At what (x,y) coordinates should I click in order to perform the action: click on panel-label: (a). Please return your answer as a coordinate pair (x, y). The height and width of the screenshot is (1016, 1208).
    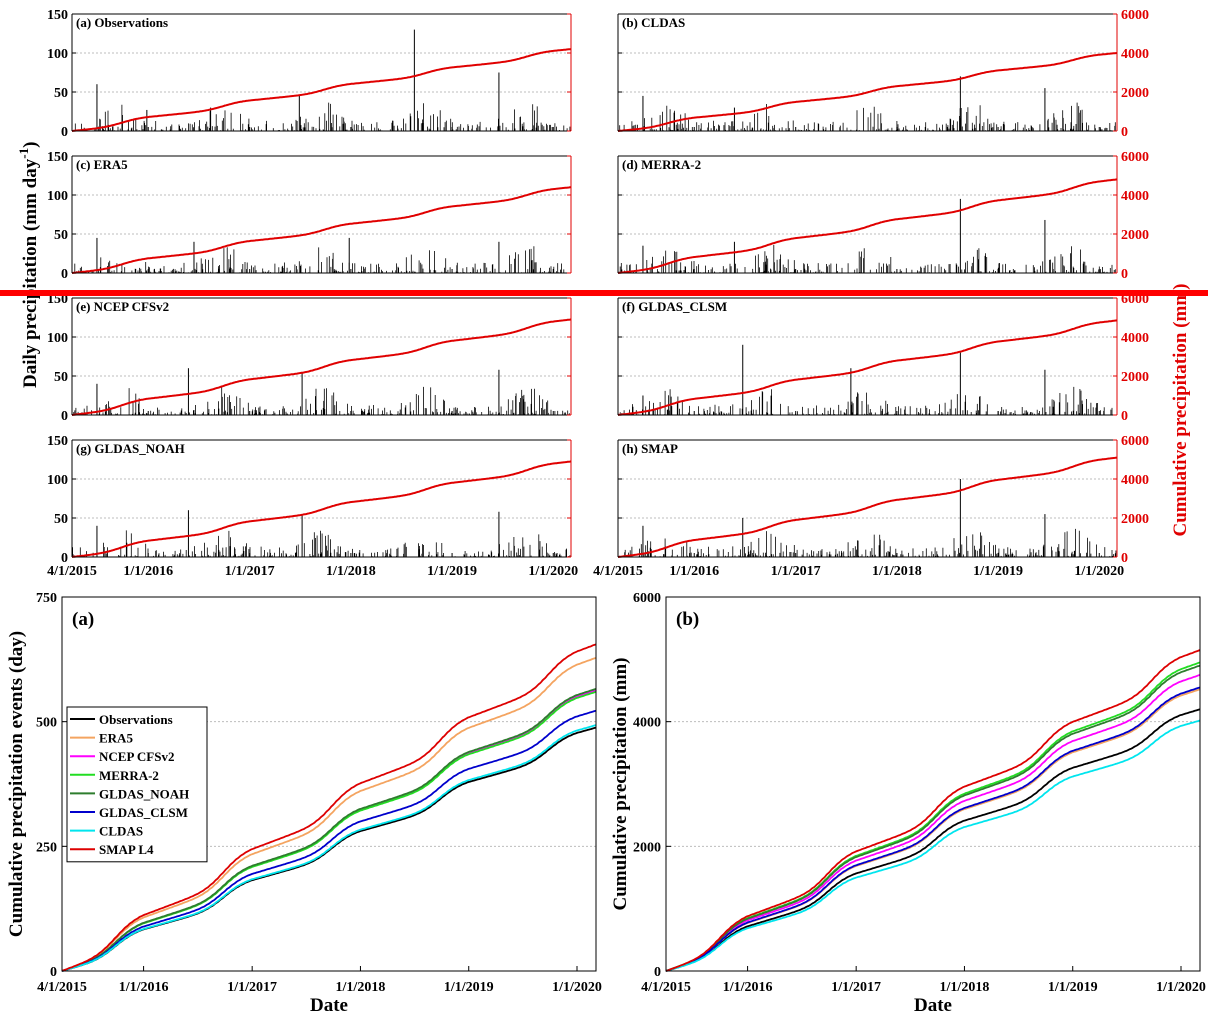
    Looking at the image, I should click on (83, 619).